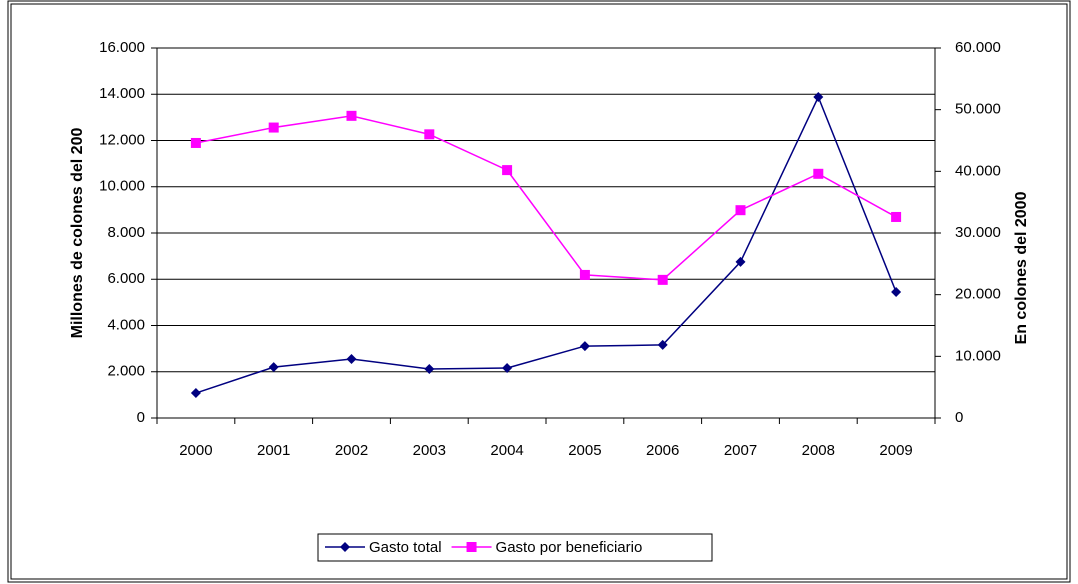 Image resolution: width=1078 pixels, height=584 pixels. What do you see at coordinates (978, 294) in the screenshot?
I see `y2-tick-label: 20.000` at bounding box center [978, 294].